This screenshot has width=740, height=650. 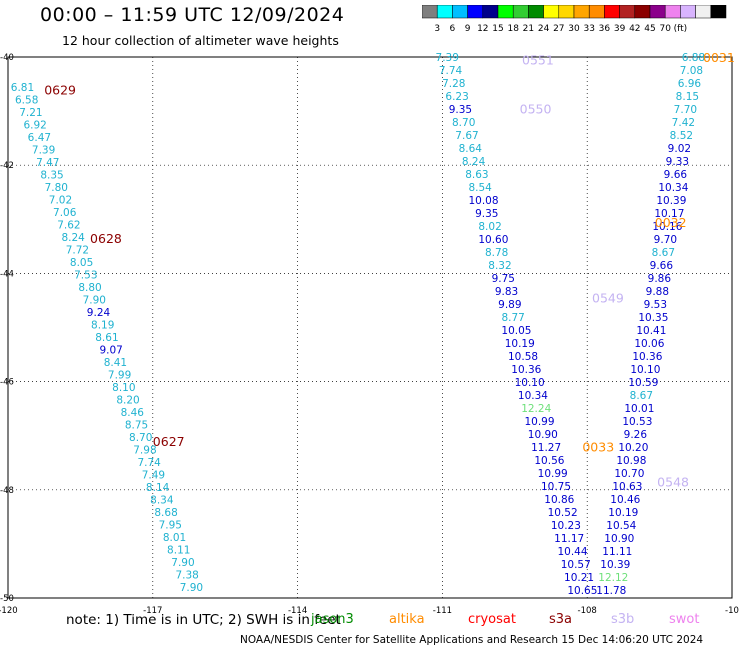 What do you see at coordinates (192, 15) in the screenshot?
I see `page-title: 00:00 – 11:59 UTC 12/09/2024` at bounding box center [192, 15].